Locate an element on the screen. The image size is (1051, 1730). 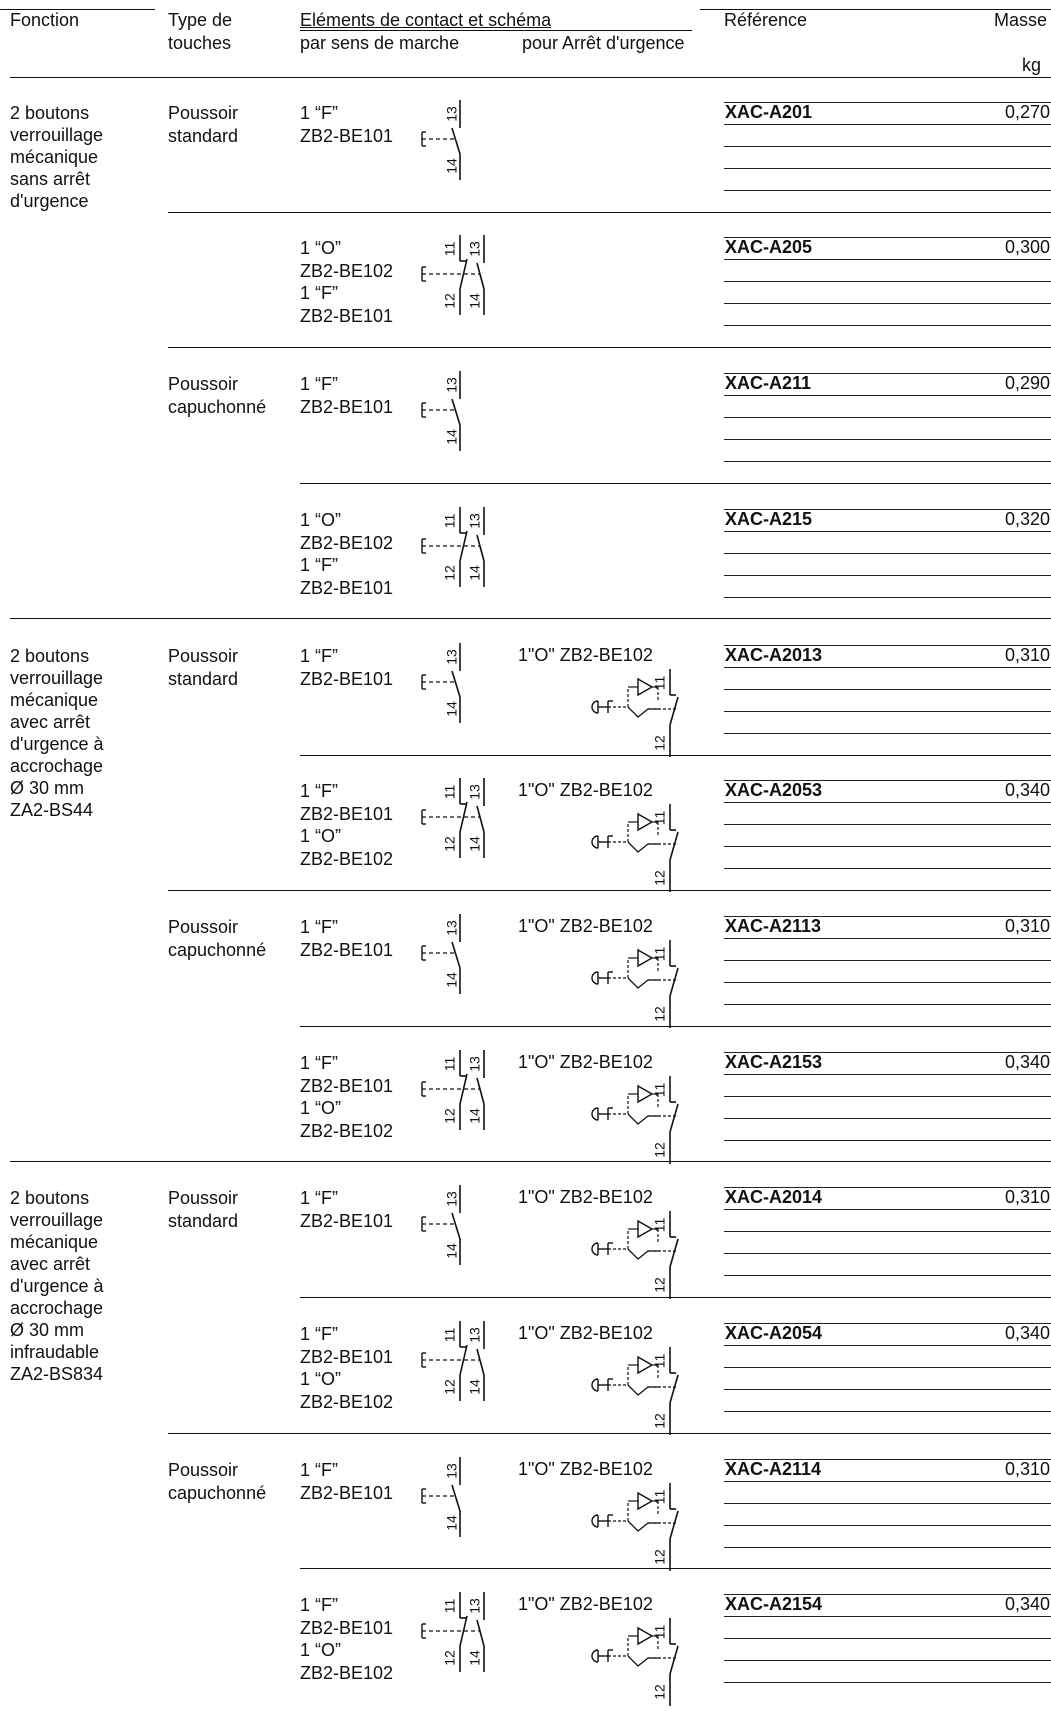
header-top-rule-right is located at coordinates (875, 9).